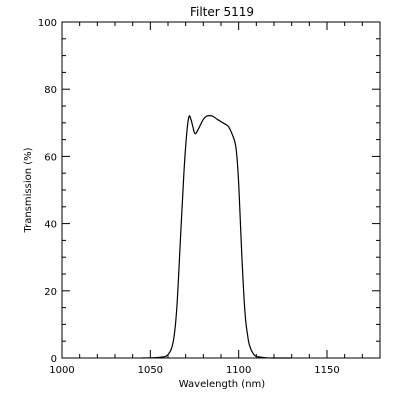 This screenshot has height=400, width=400. Describe the element at coordinates (50, 157) in the screenshot. I see `y-tick-label: 60` at that location.